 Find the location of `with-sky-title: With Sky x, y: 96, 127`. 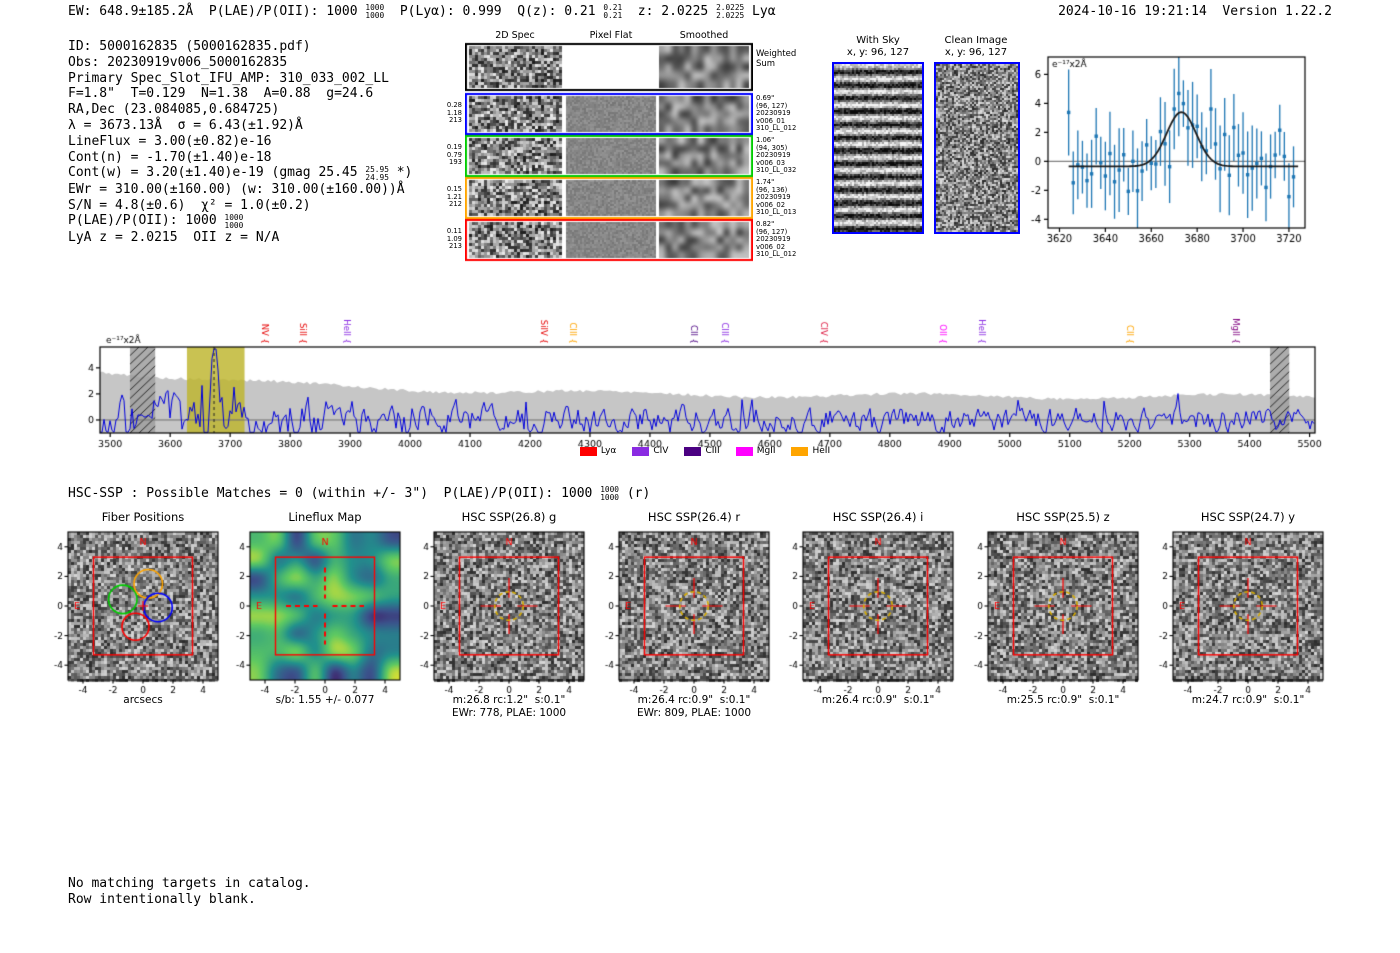

with-sky-title: With Sky x, y: 96, 127 is located at coordinates (878, 46).